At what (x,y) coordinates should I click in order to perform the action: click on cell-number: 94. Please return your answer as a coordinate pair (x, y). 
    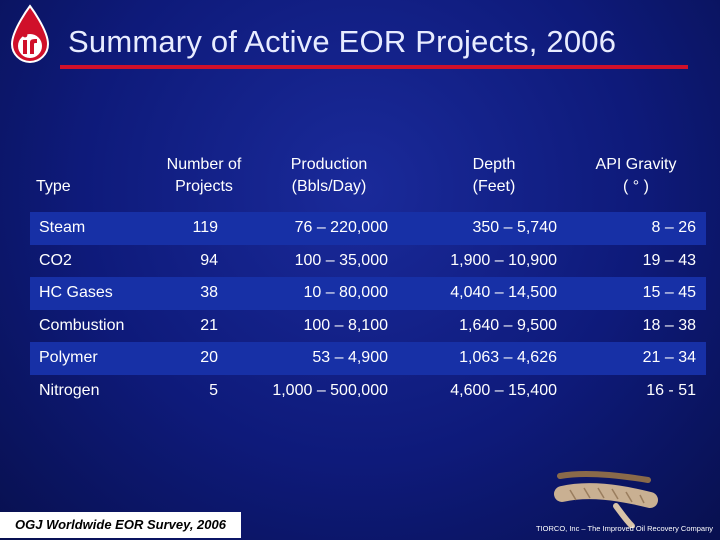
    Looking at the image, I should click on (209, 260).